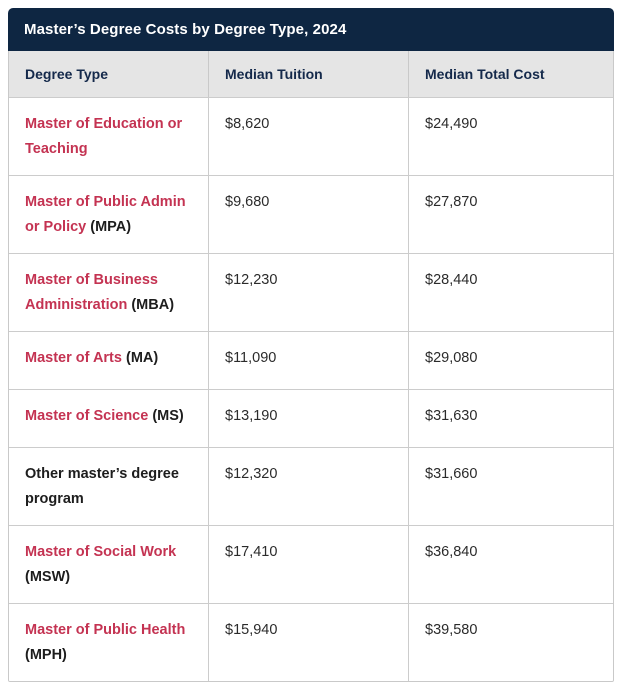 The width and height of the screenshot is (622, 699). Describe the element at coordinates (510, 360) in the screenshot. I see `median-total-cost-value: $29,080` at that location.